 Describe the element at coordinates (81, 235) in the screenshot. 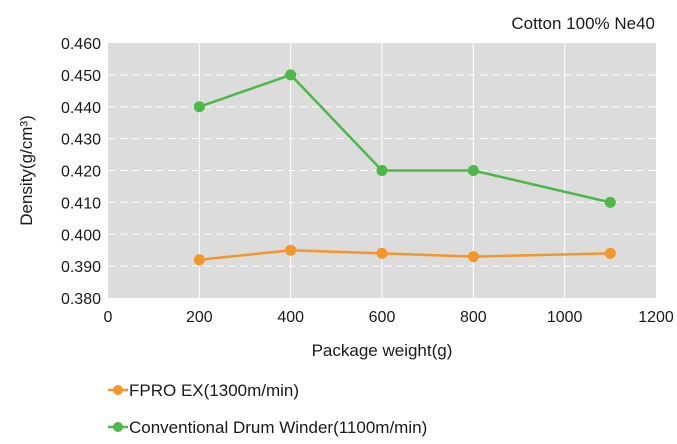

I see `y-tick-label: 0.400` at that location.